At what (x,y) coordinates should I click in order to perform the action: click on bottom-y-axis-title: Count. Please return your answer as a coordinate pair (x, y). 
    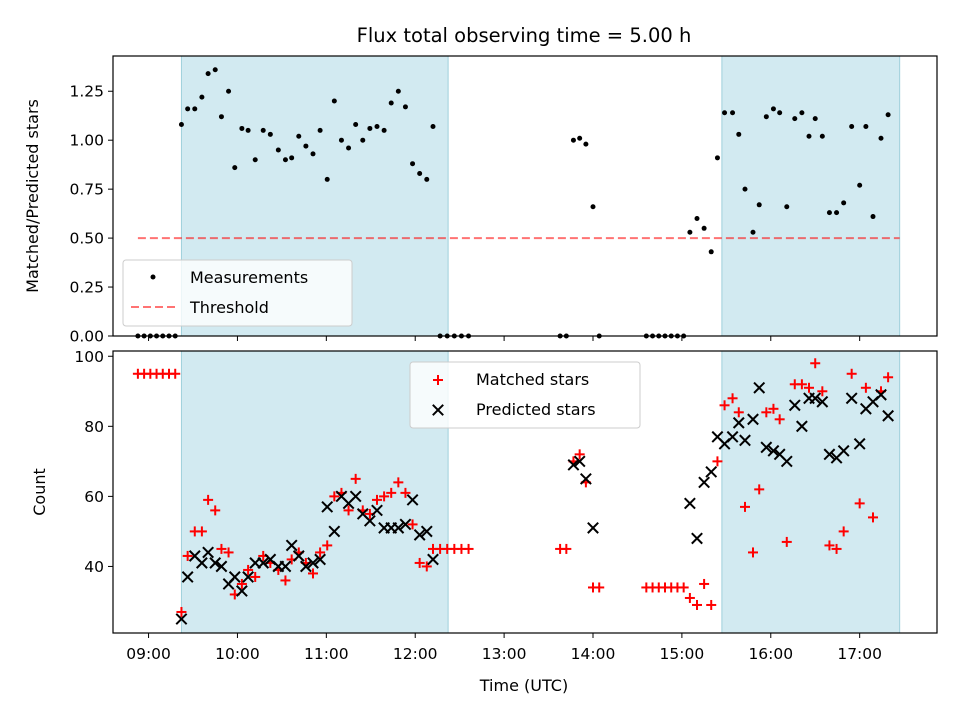
    Looking at the image, I should click on (39, 492).